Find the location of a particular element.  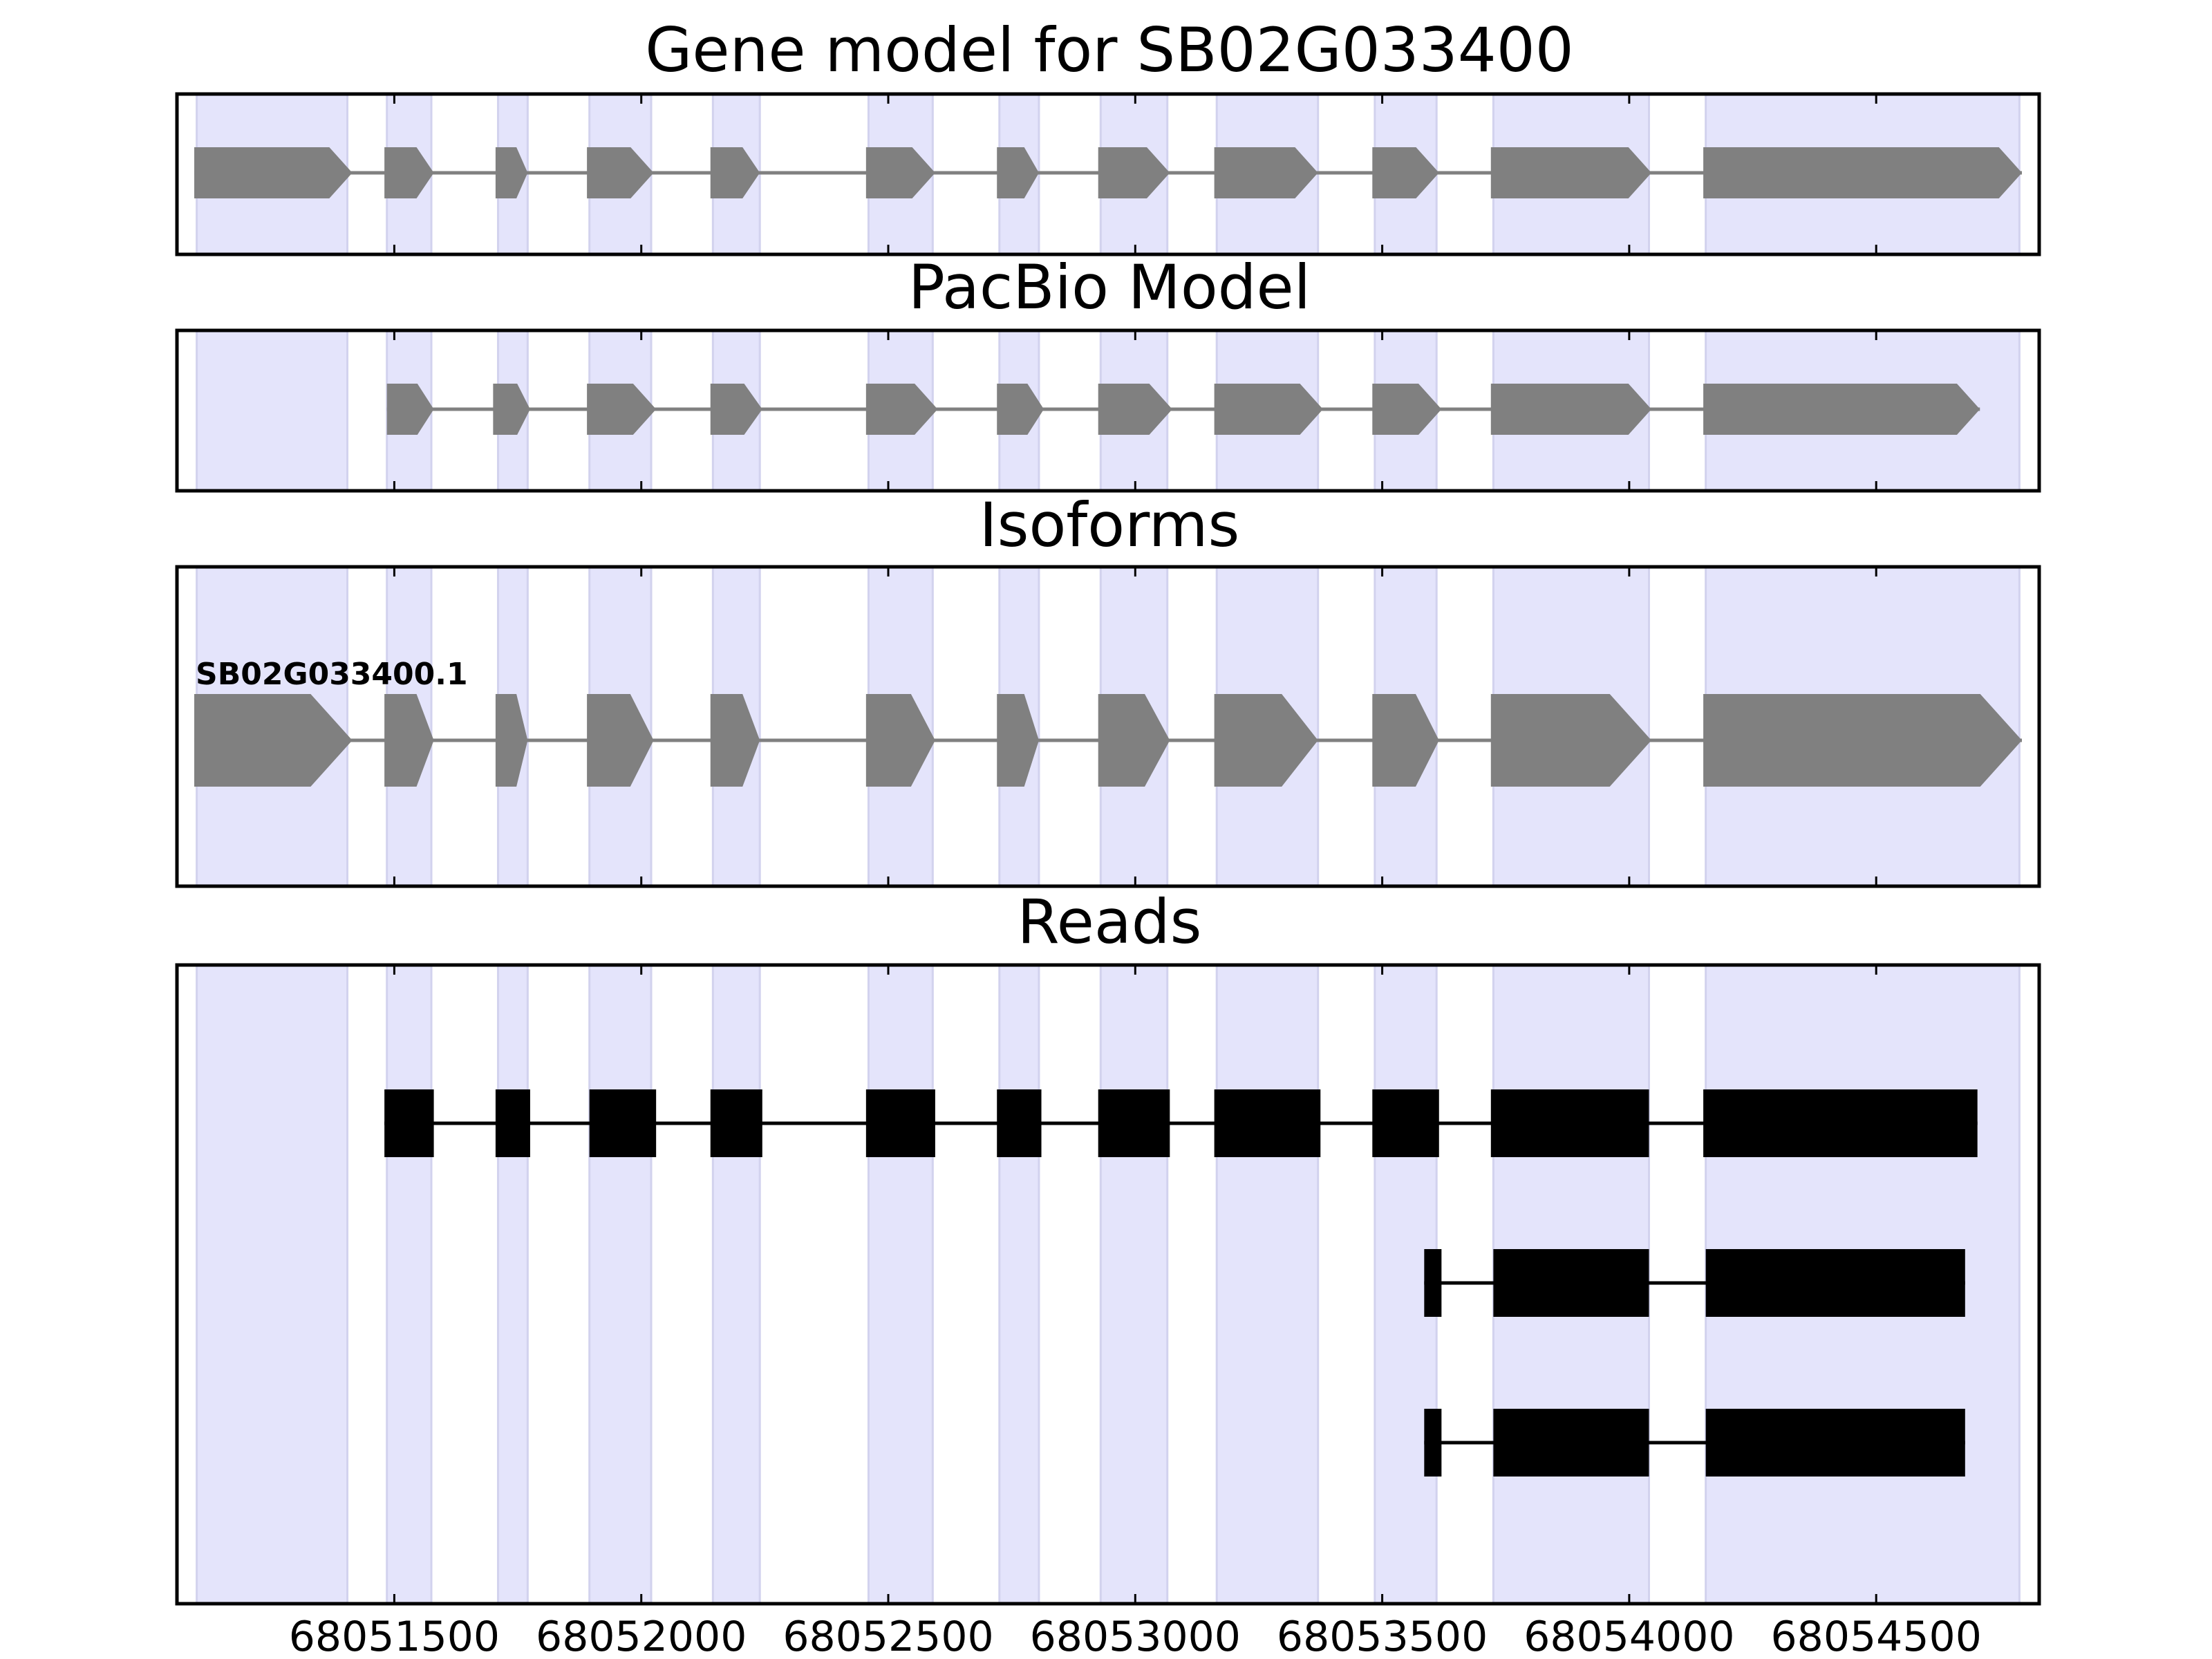

gene-model-frame is located at coordinates (1108, 174).